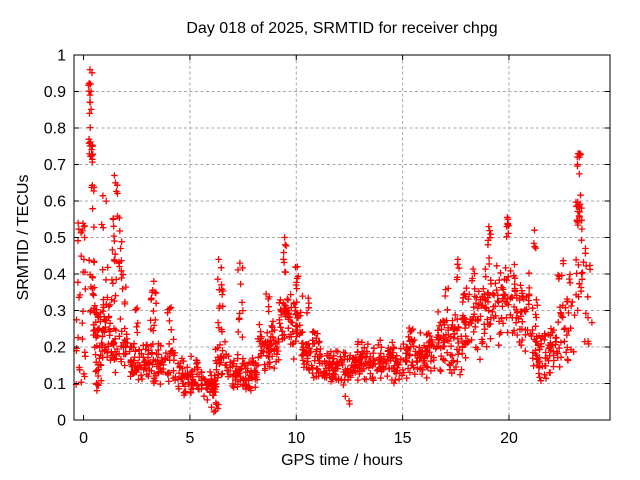 The image size is (640, 480). Describe the element at coordinates (403, 438) in the screenshot. I see `x-tick-label: 15` at that location.